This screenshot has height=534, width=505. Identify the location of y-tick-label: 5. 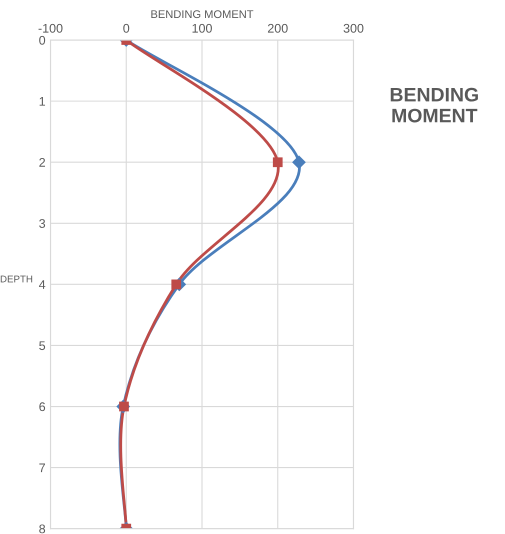
(42, 345).